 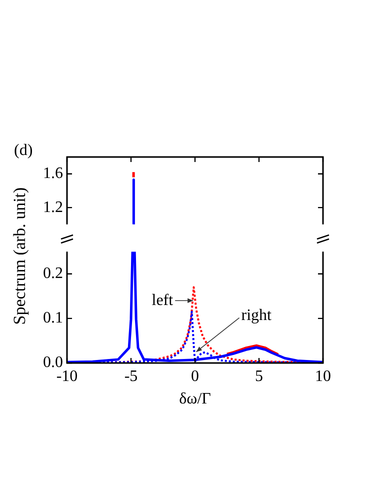 What do you see at coordinates (163, 300) in the screenshot?
I see `annotation: left` at bounding box center [163, 300].